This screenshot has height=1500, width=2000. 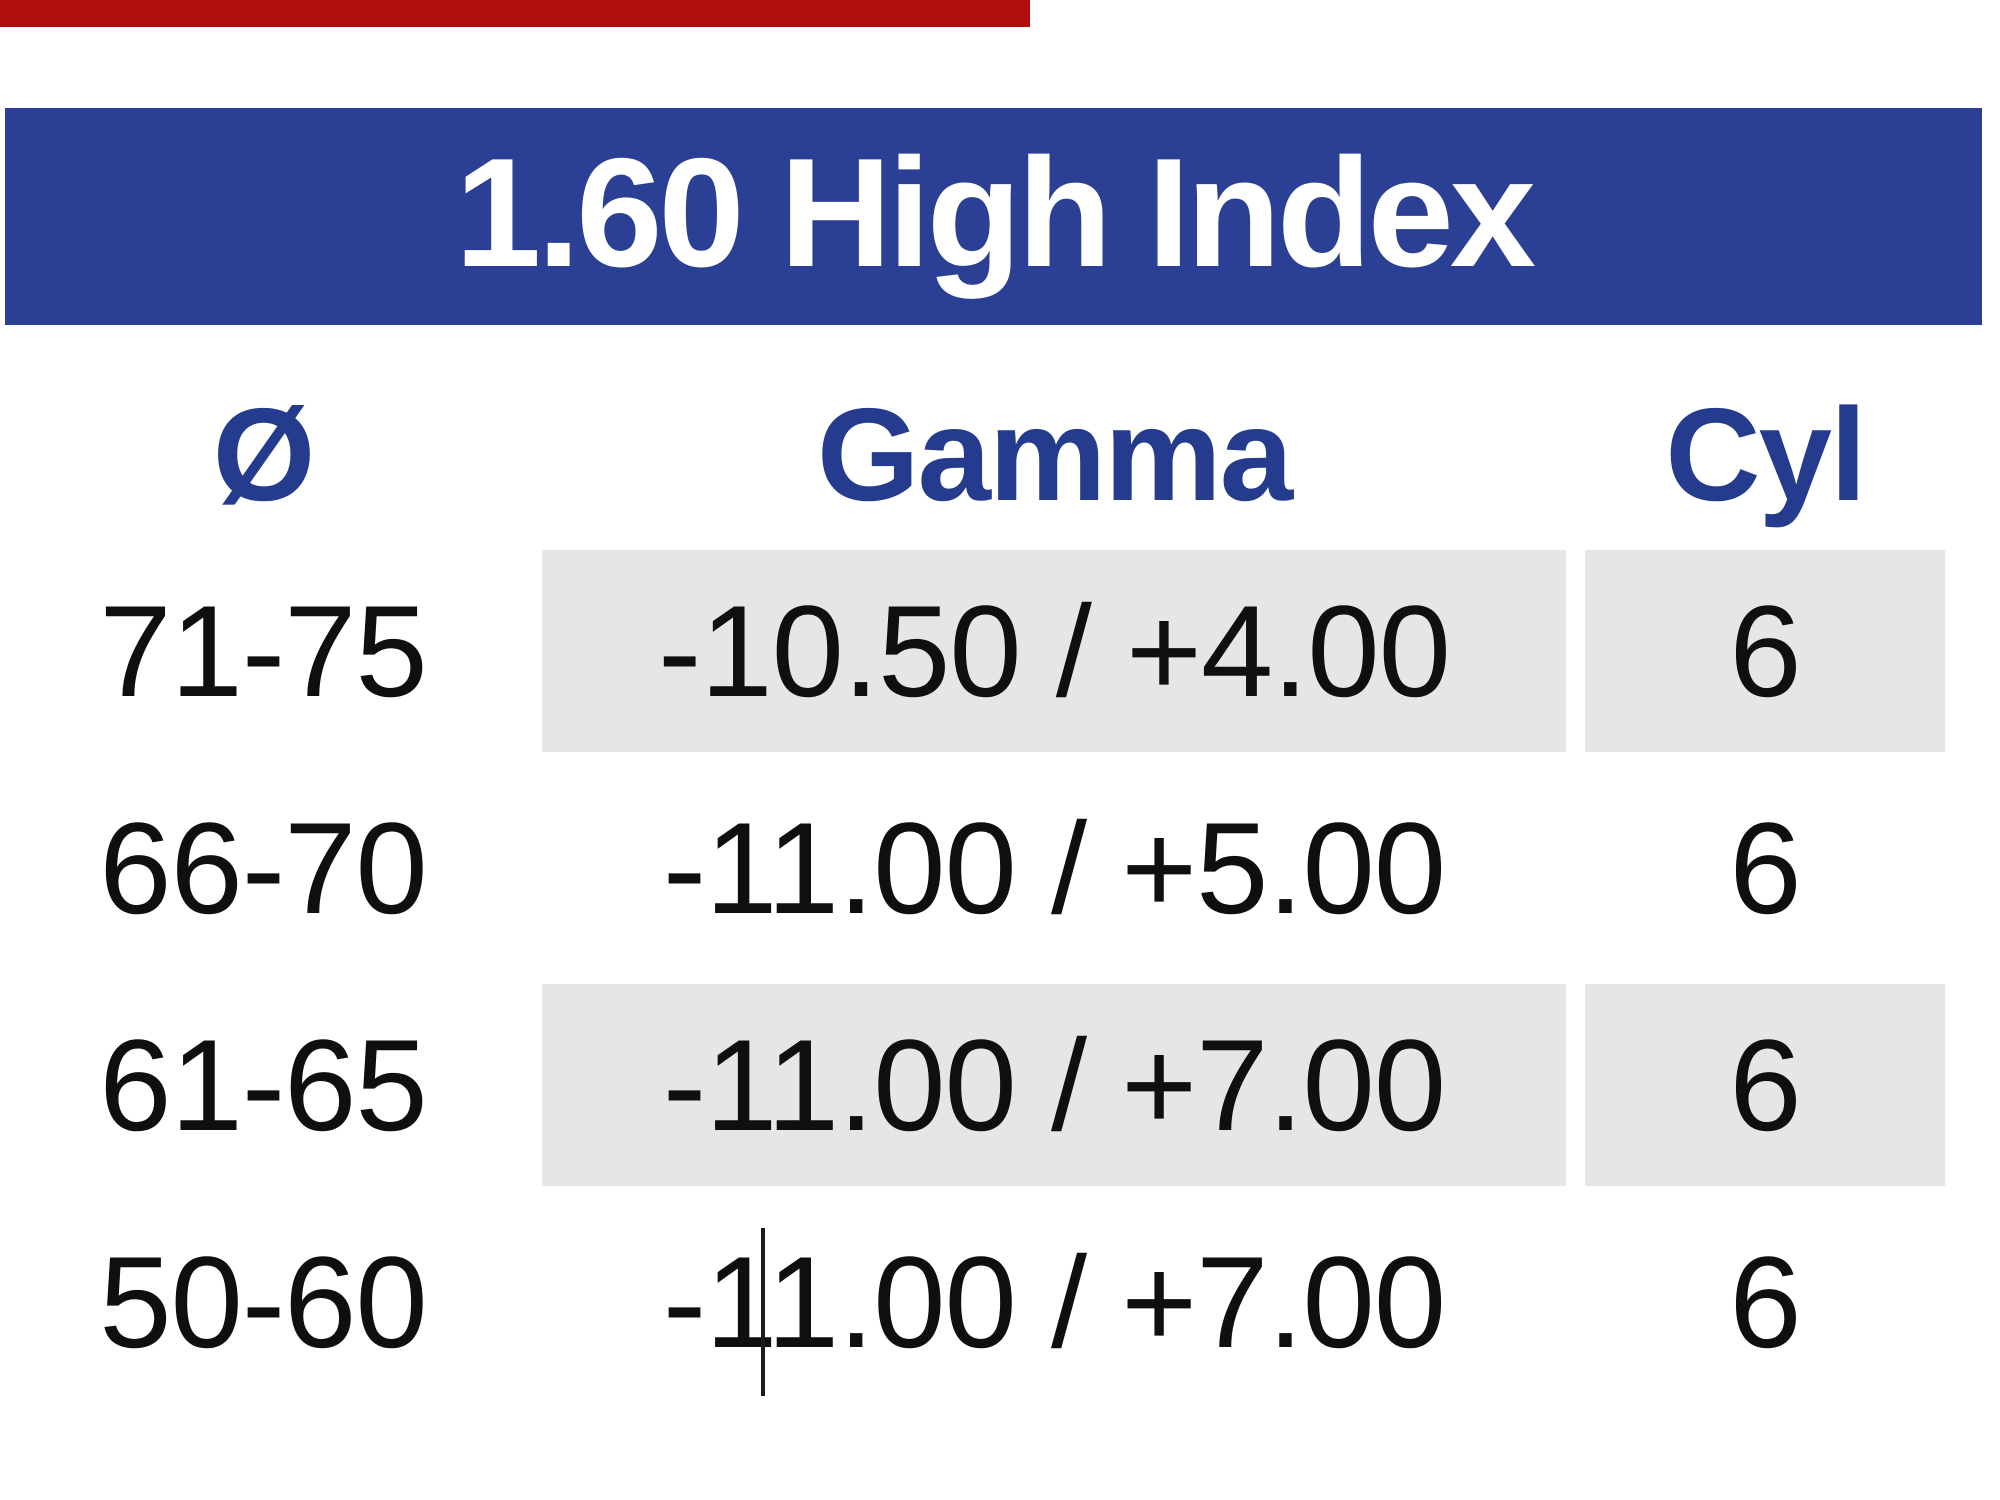 I want to click on cell-gamma: -10.50 / +4.00, so click(x=1054, y=651).